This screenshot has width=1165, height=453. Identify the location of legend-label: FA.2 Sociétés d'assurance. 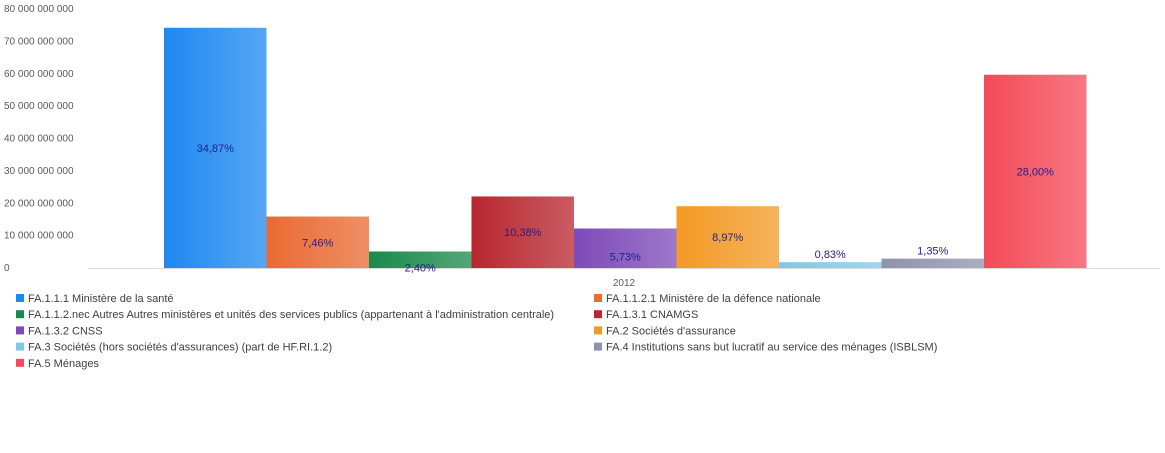
(671, 331).